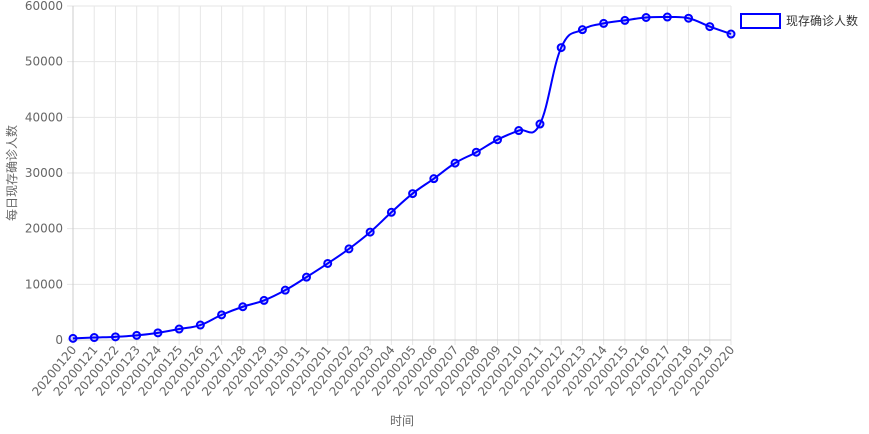 This screenshot has height=434, width=869. Describe the element at coordinates (402, 421) in the screenshot. I see `x-axis-title: 时间` at that location.